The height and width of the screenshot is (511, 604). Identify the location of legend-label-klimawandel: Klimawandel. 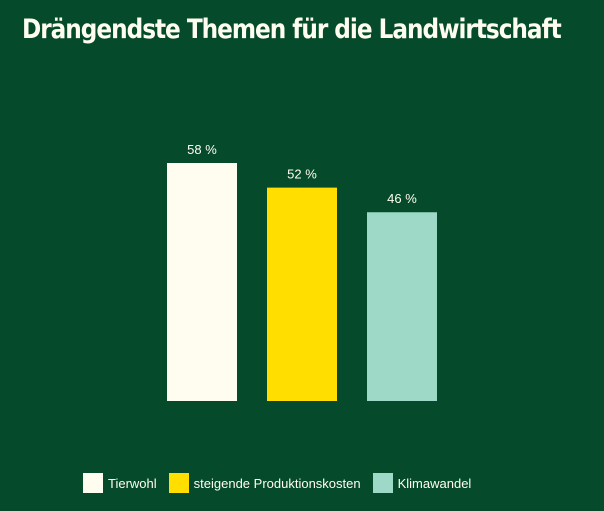
(434, 483).